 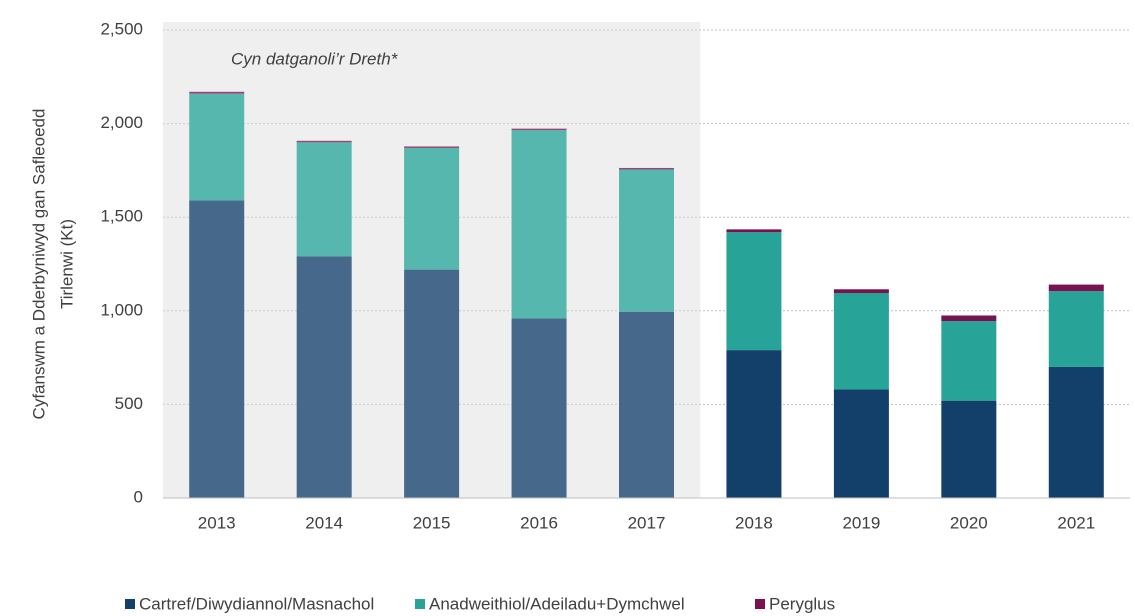 I want to click on y-tick-label: 1,500, so click(x=121, y=216).